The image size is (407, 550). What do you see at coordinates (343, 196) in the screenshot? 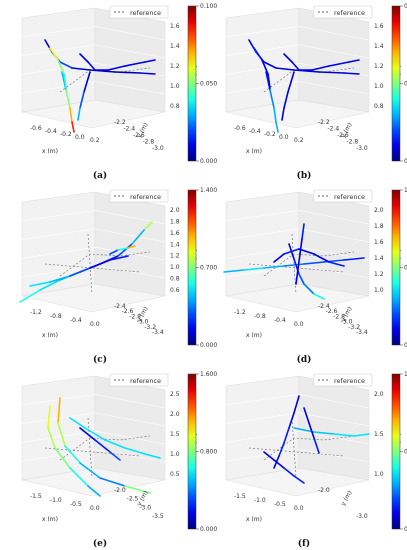
I see `legend-box` at bounding box center [343, 196].